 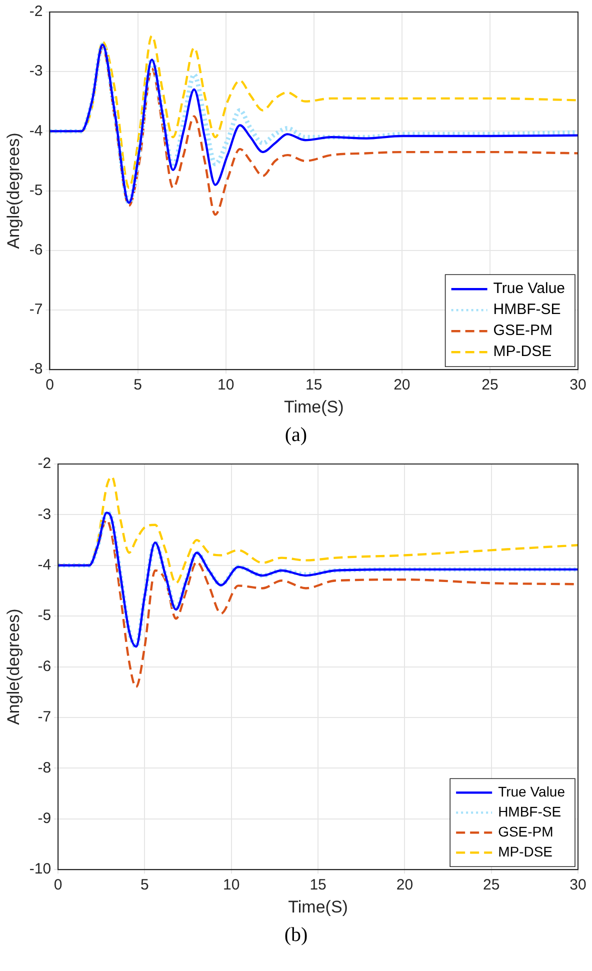 I want to click on y-tick-label: -9, so click(x=45, y=819).